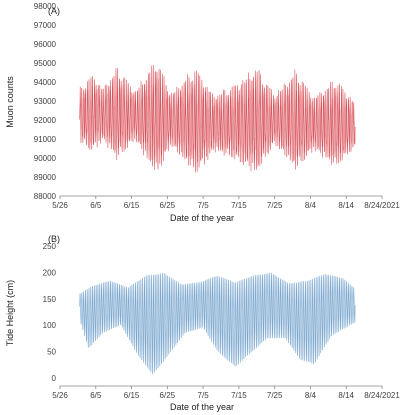 The image size is (400, 415). What do you see at coordinates (50, 246) in the screenshot?
I see `y-tick-label: 250` at bounding box center [50, 246].